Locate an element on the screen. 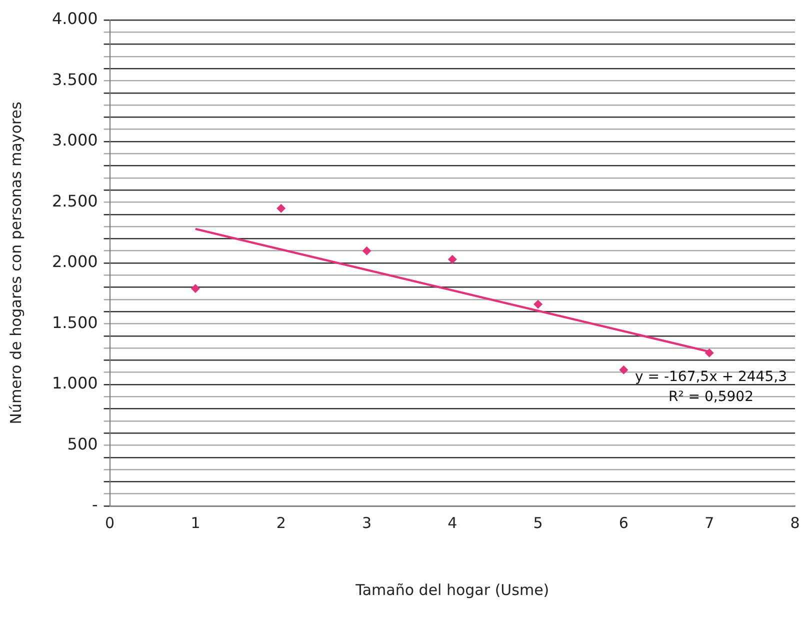 The height and width of the screenshot is (622, 807). x-tick-label: 4 is located at coordinates (453, 523).